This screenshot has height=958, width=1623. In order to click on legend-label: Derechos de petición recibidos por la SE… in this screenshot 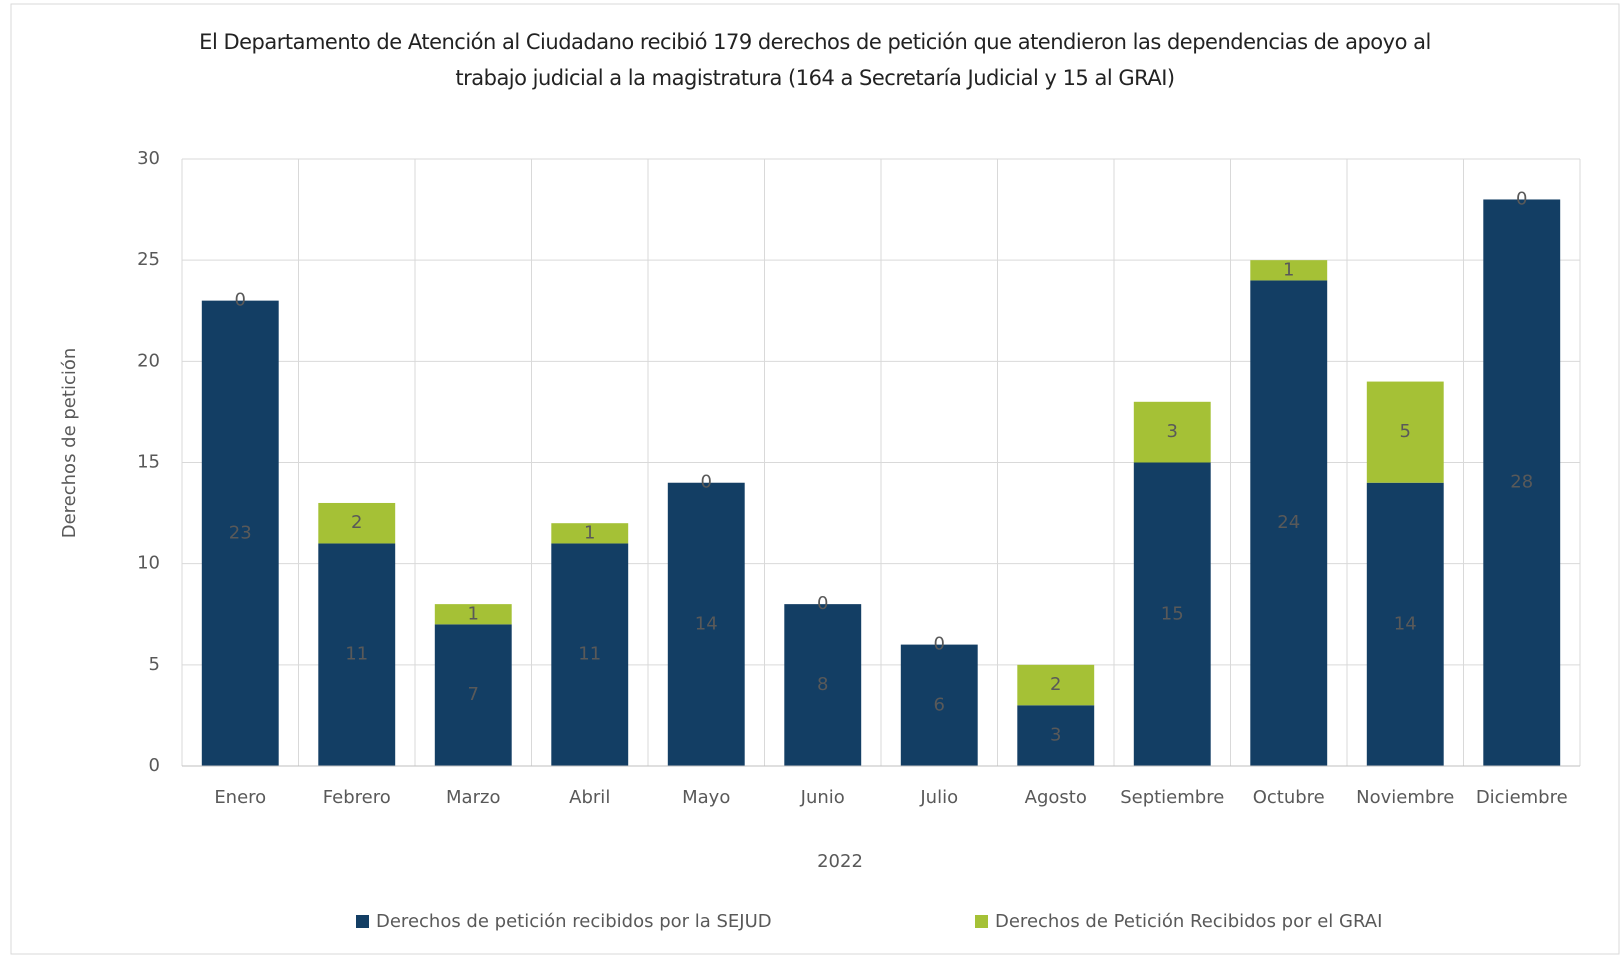, I will do `click(574, 921)`.